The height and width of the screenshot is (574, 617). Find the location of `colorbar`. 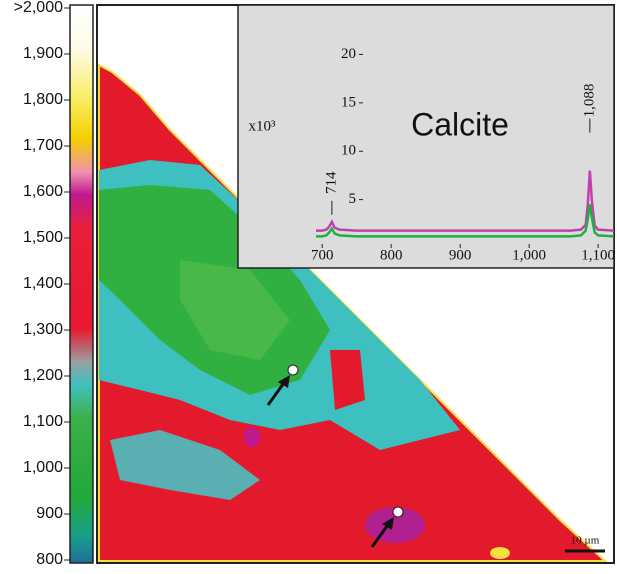

colorbar is located at coordinates (81, 284).